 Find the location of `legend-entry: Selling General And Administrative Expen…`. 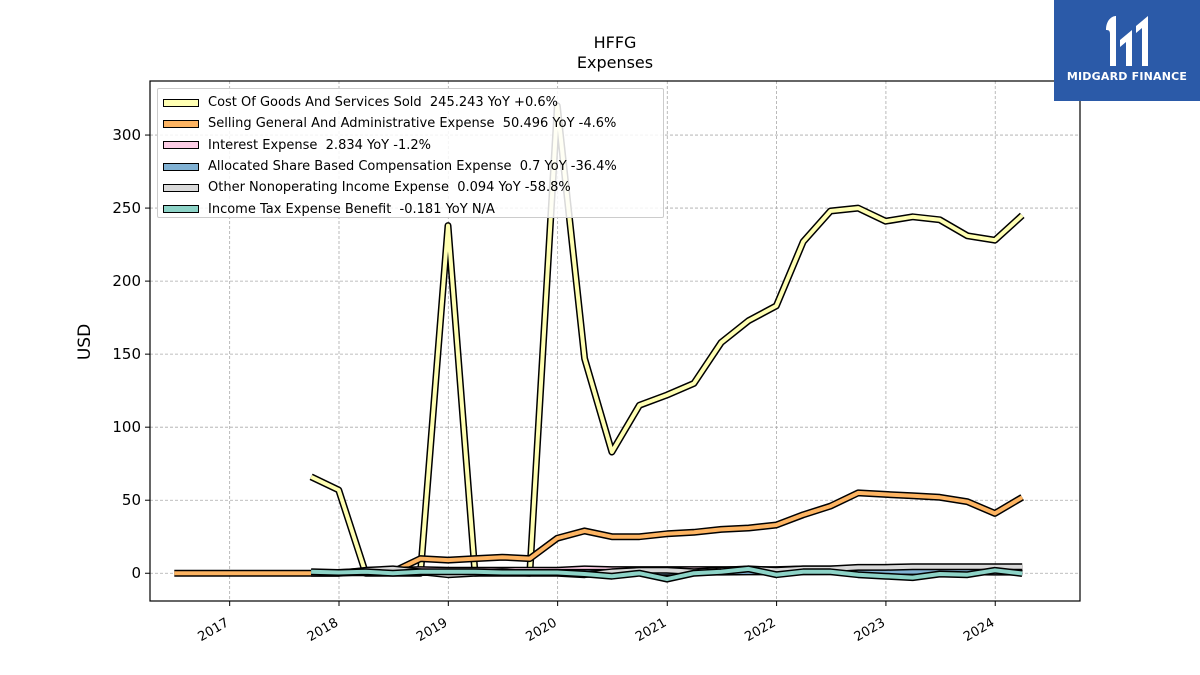

legend-entry: Selling General And Administrative Expen… is located at coordinates (413, 123).